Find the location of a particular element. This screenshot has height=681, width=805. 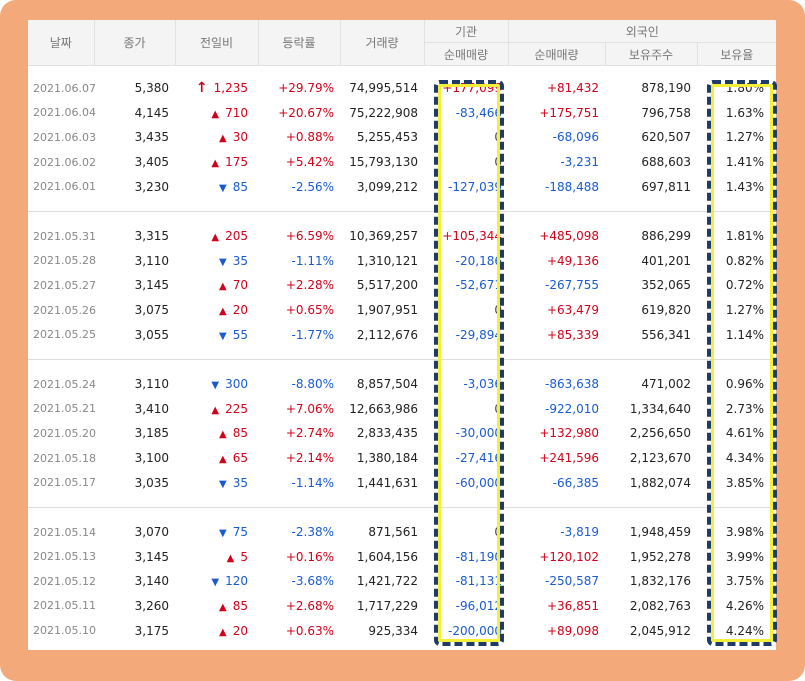

cell-close: 3,070 is located at coordinates (151, 532).